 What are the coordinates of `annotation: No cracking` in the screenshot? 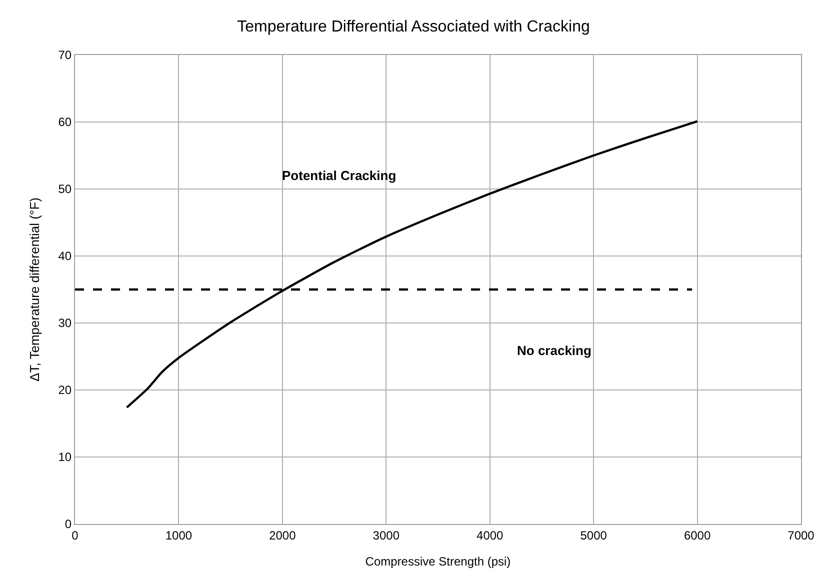 It's located at (554, 350).